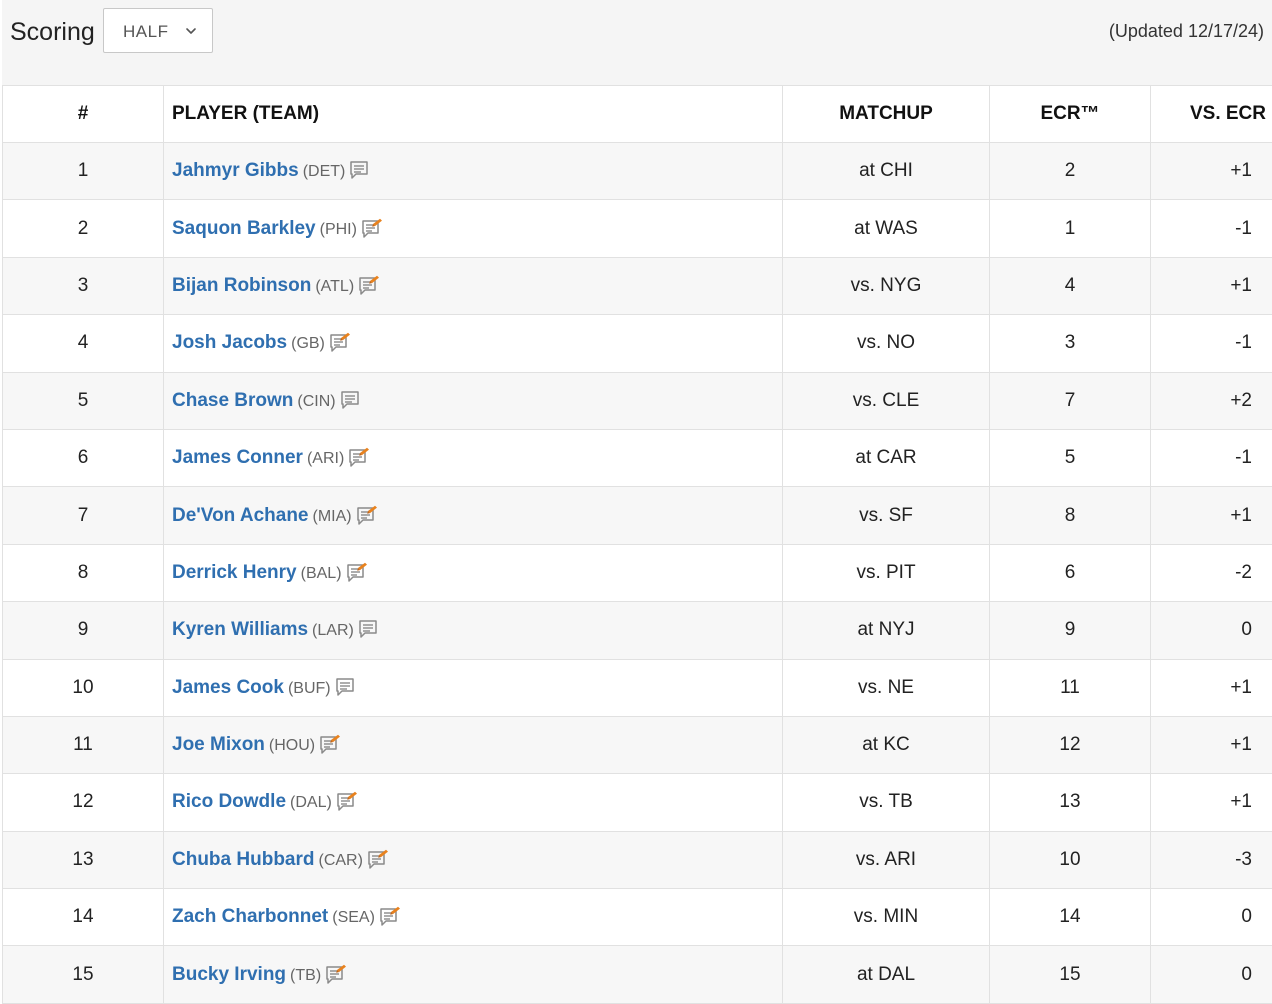  Describe the element at coordinates (473, 630) in the screenshot. I see `player-cell: Kyren Williams(LAR)` at that location.